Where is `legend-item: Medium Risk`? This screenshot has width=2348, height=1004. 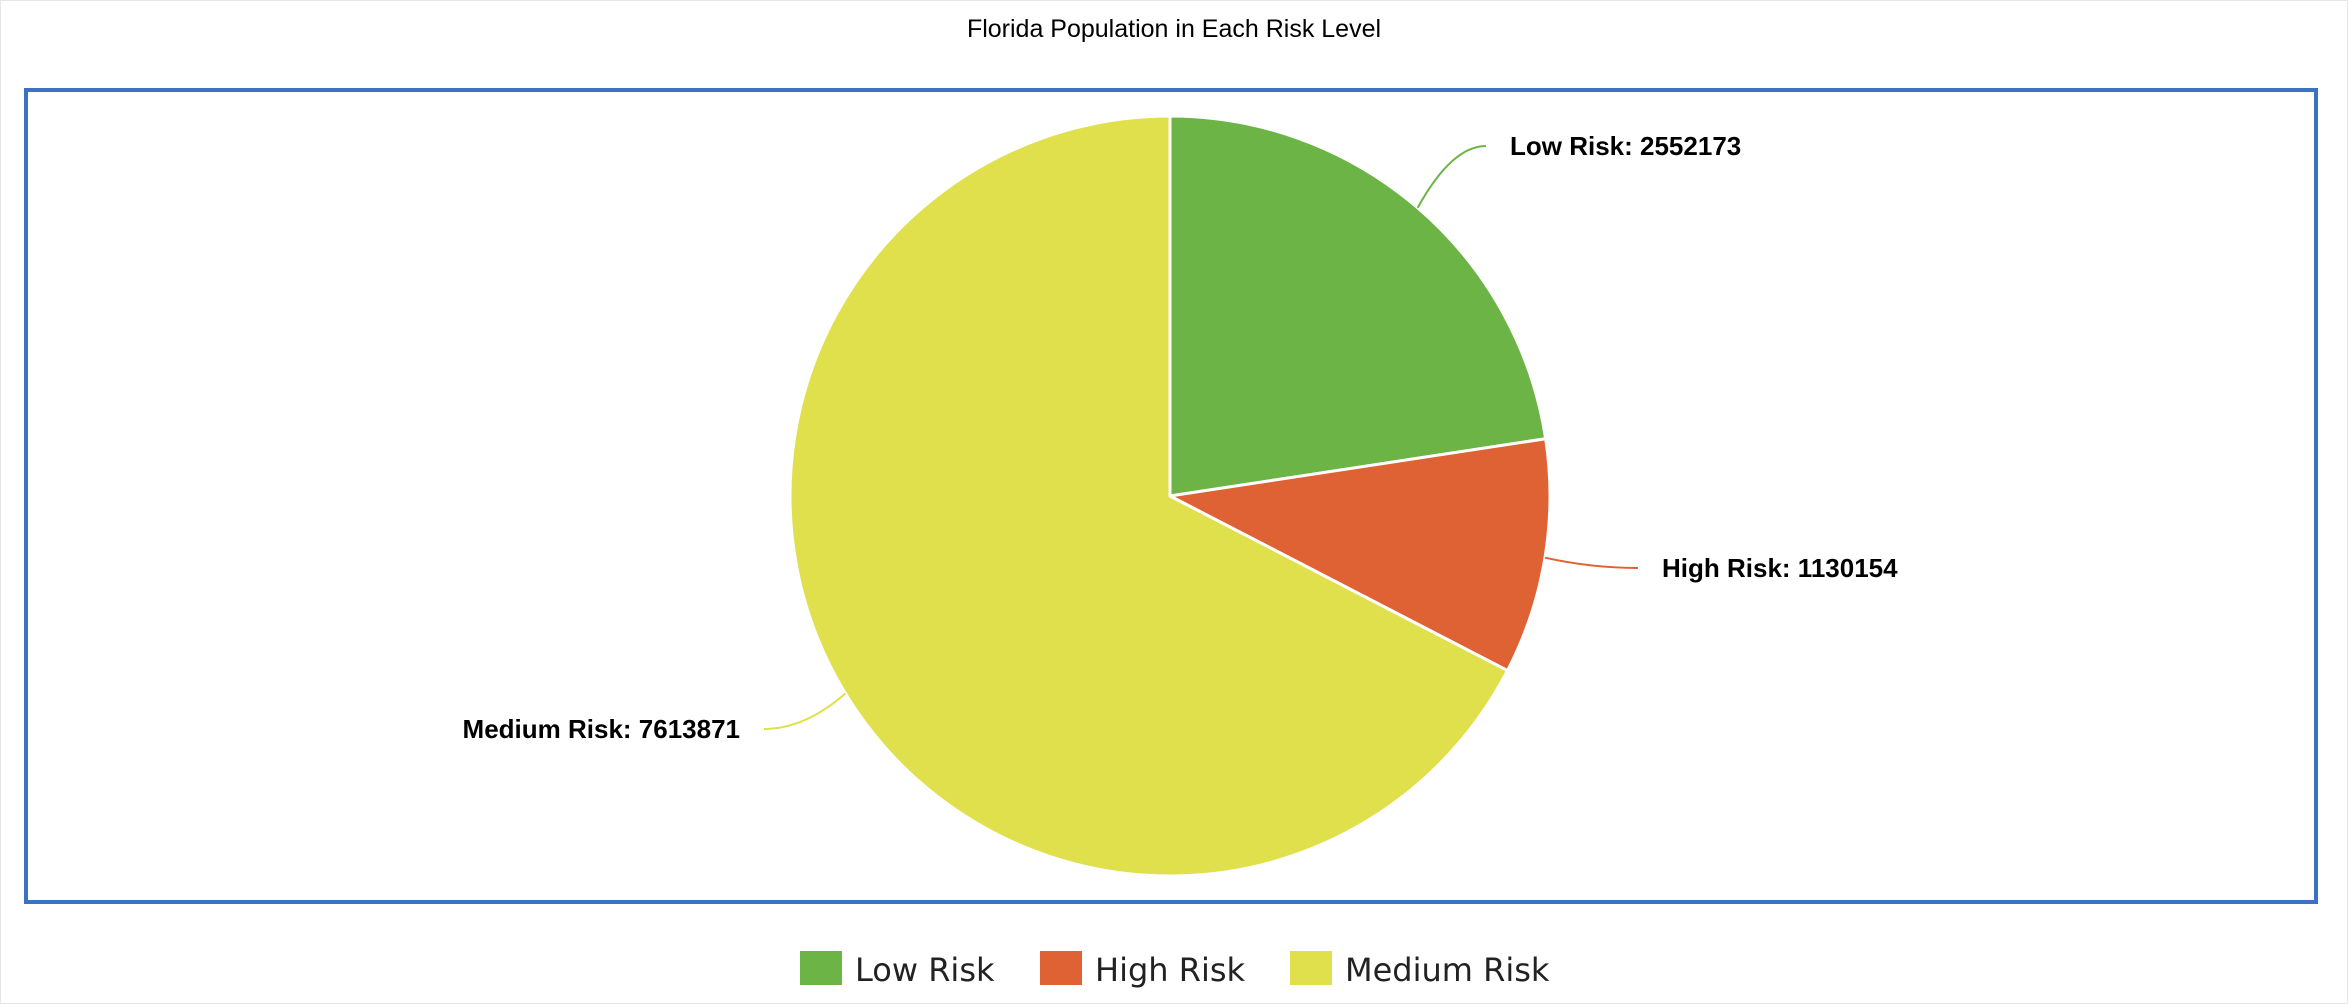
legend-item: Medium Risk is located at coordinates (1420, 970).